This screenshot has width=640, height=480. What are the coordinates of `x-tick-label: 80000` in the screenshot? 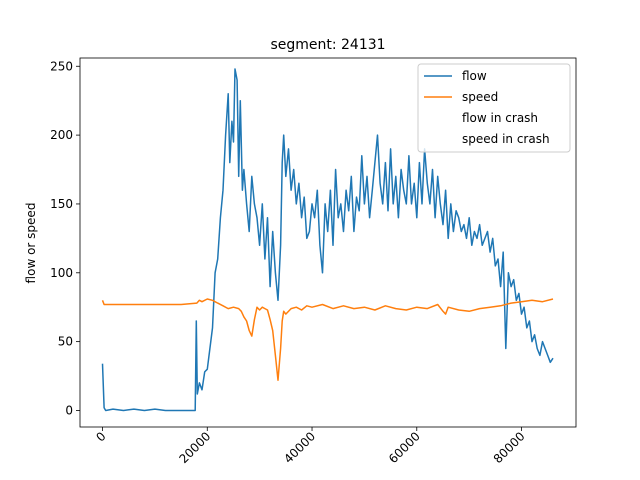 It's located at (509, 447).